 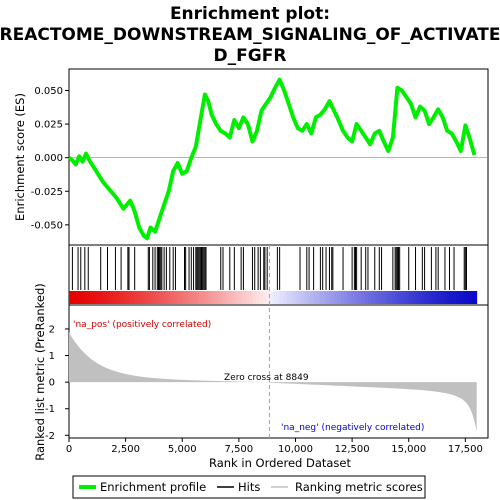 What do you see at coordinates (50, 409) in the screenshot?
I see `rank-y-tick-label: -1` at bounding box center [50, 409].